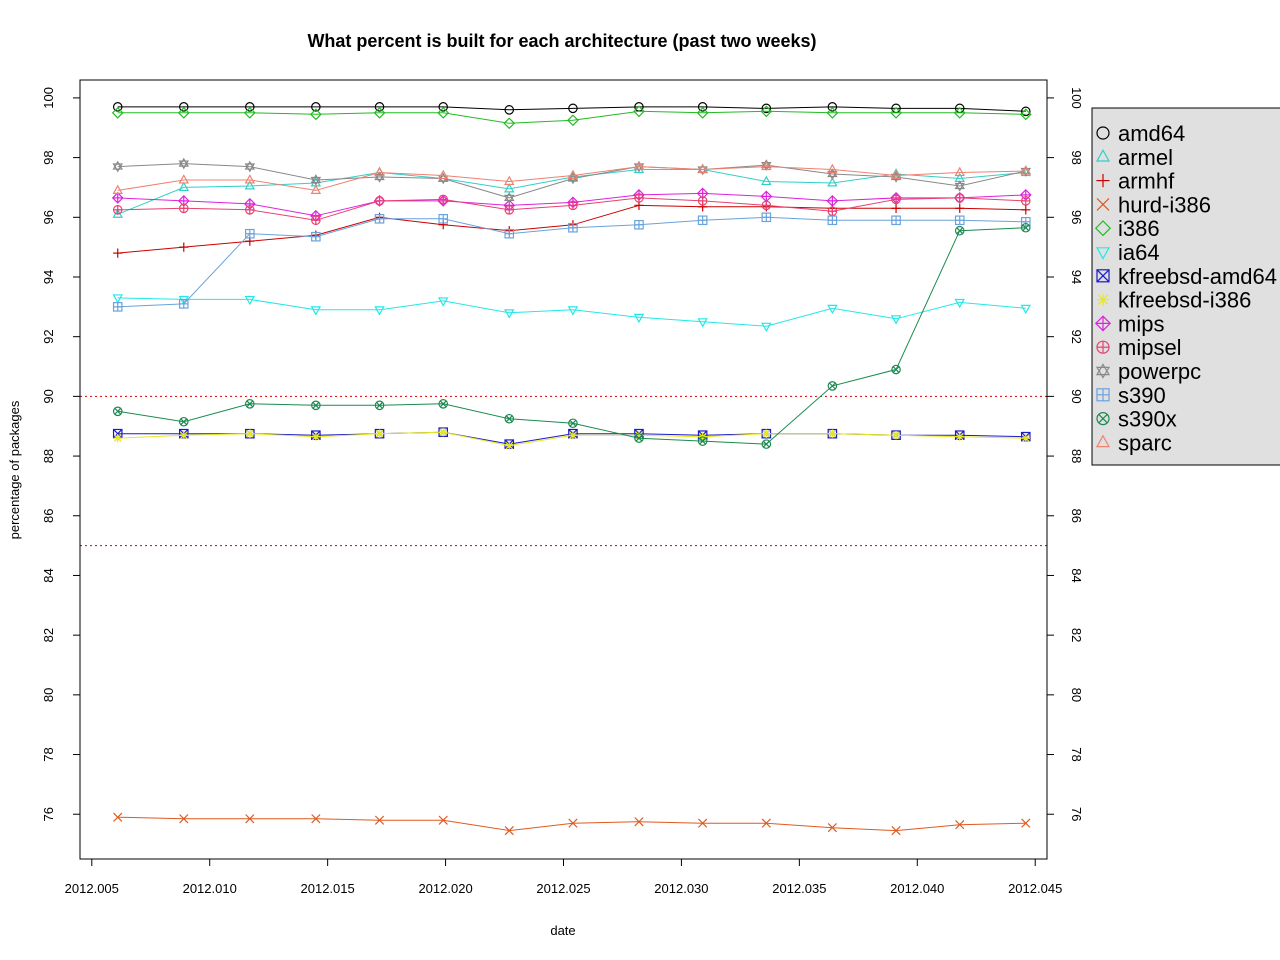  What do you see at coordinates (48, 456) in the screenshot?
I see `y-tick-label-left: 88` at bounding box center [48, 456].